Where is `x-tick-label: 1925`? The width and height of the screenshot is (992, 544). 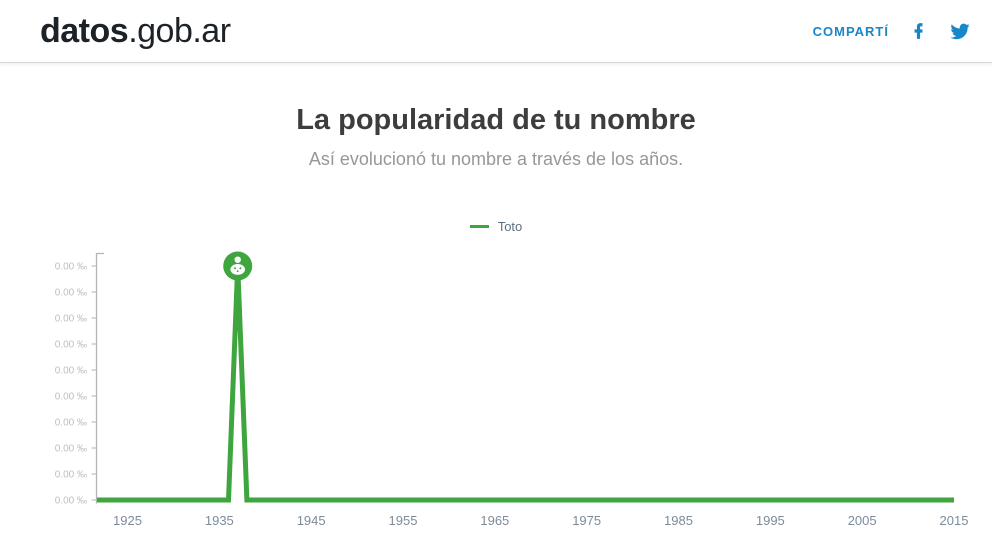
x-tick-label: 1925 is located at coordinates (127, 520).